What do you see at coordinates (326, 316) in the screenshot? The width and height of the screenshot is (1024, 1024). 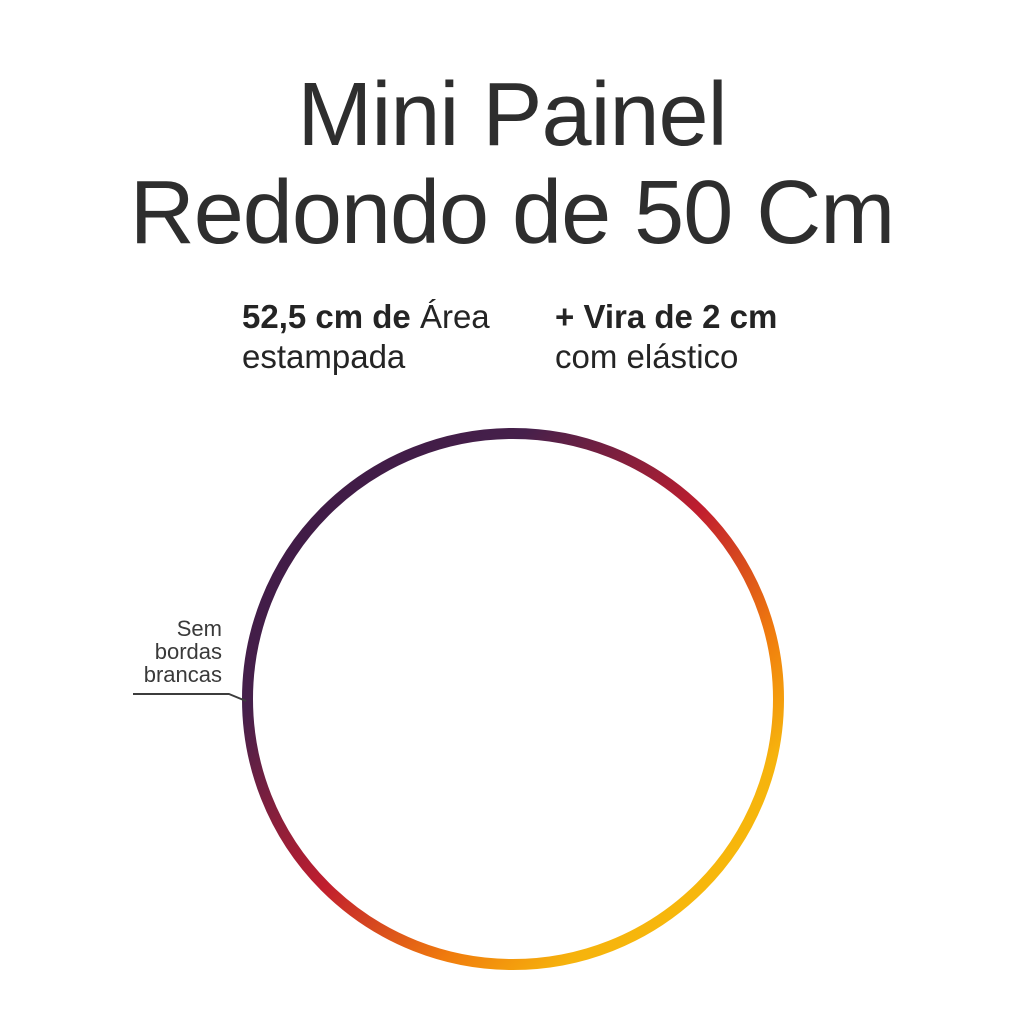 I see `printed-area-measure: 52,5 cm de` at bounding box center [326, 316].